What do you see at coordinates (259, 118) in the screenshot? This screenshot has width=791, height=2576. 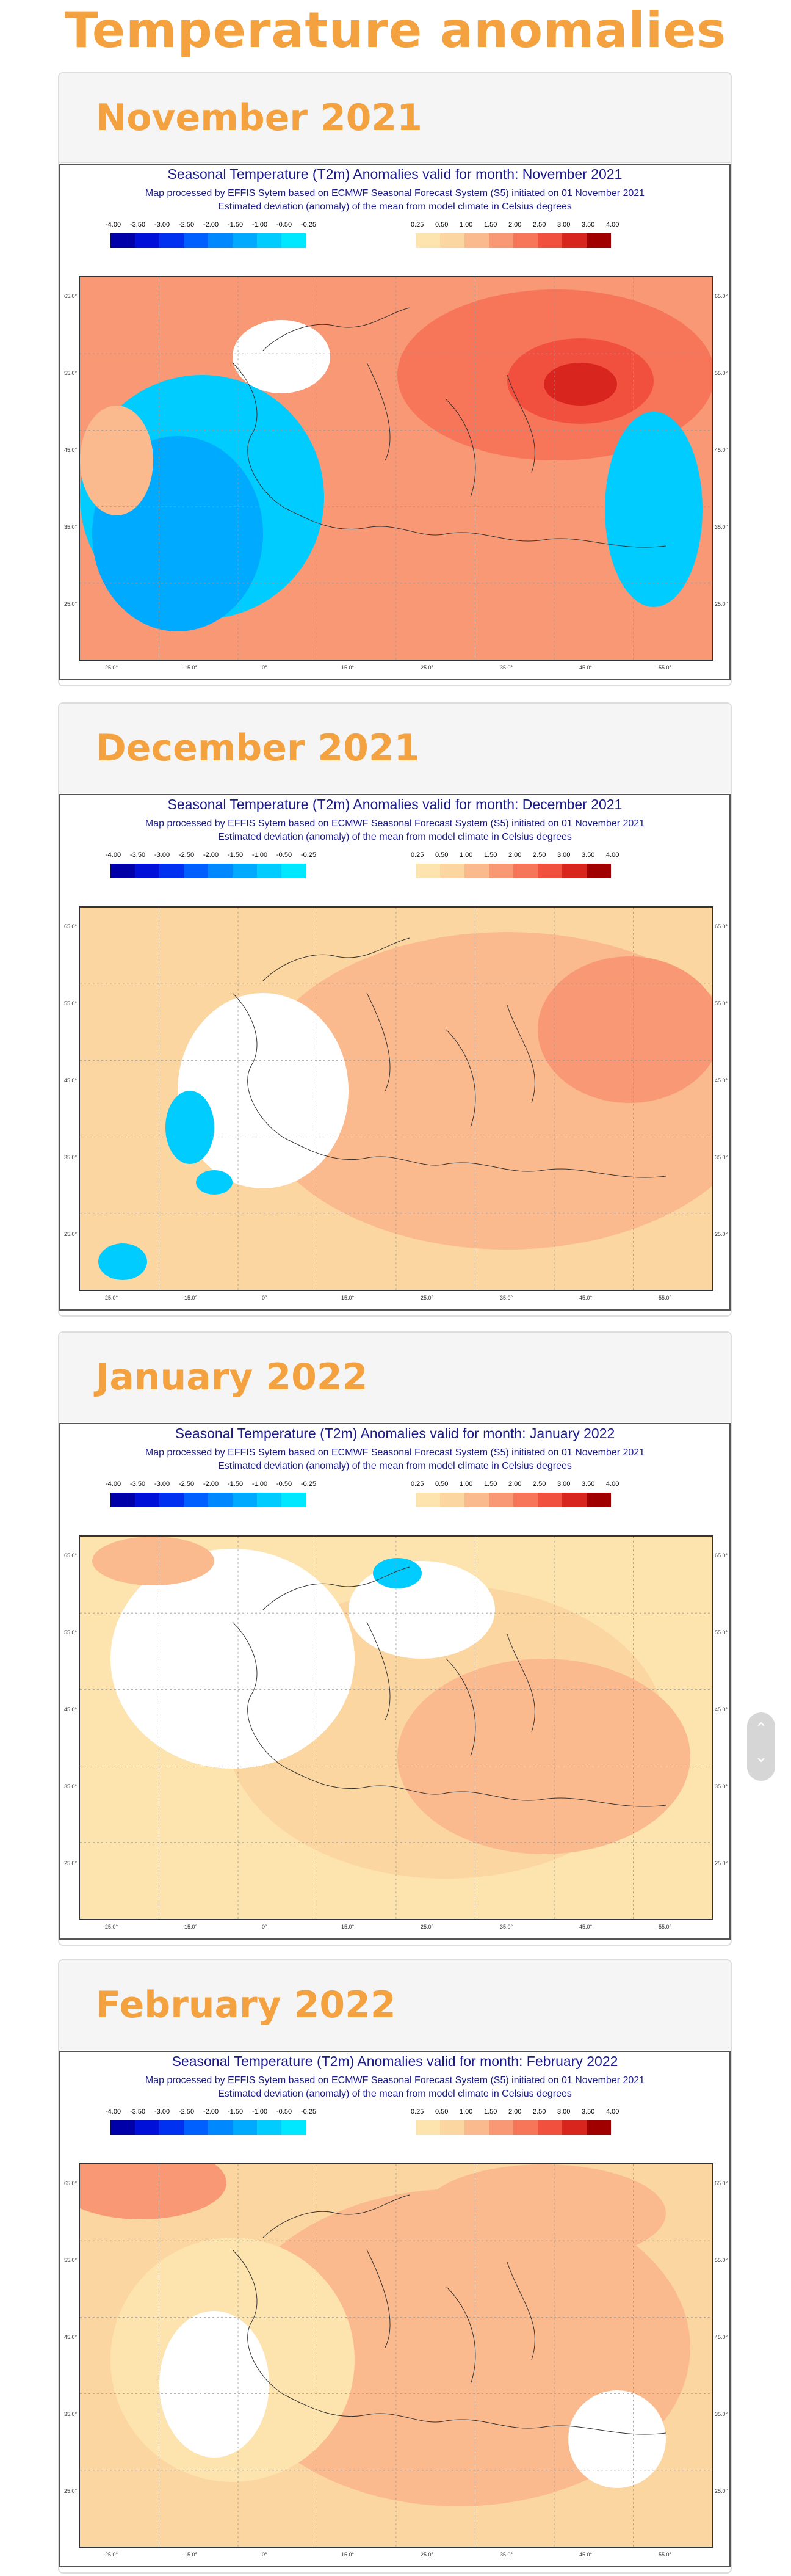 I see `panel-title: November 2021` at bounding box center [259, 118].